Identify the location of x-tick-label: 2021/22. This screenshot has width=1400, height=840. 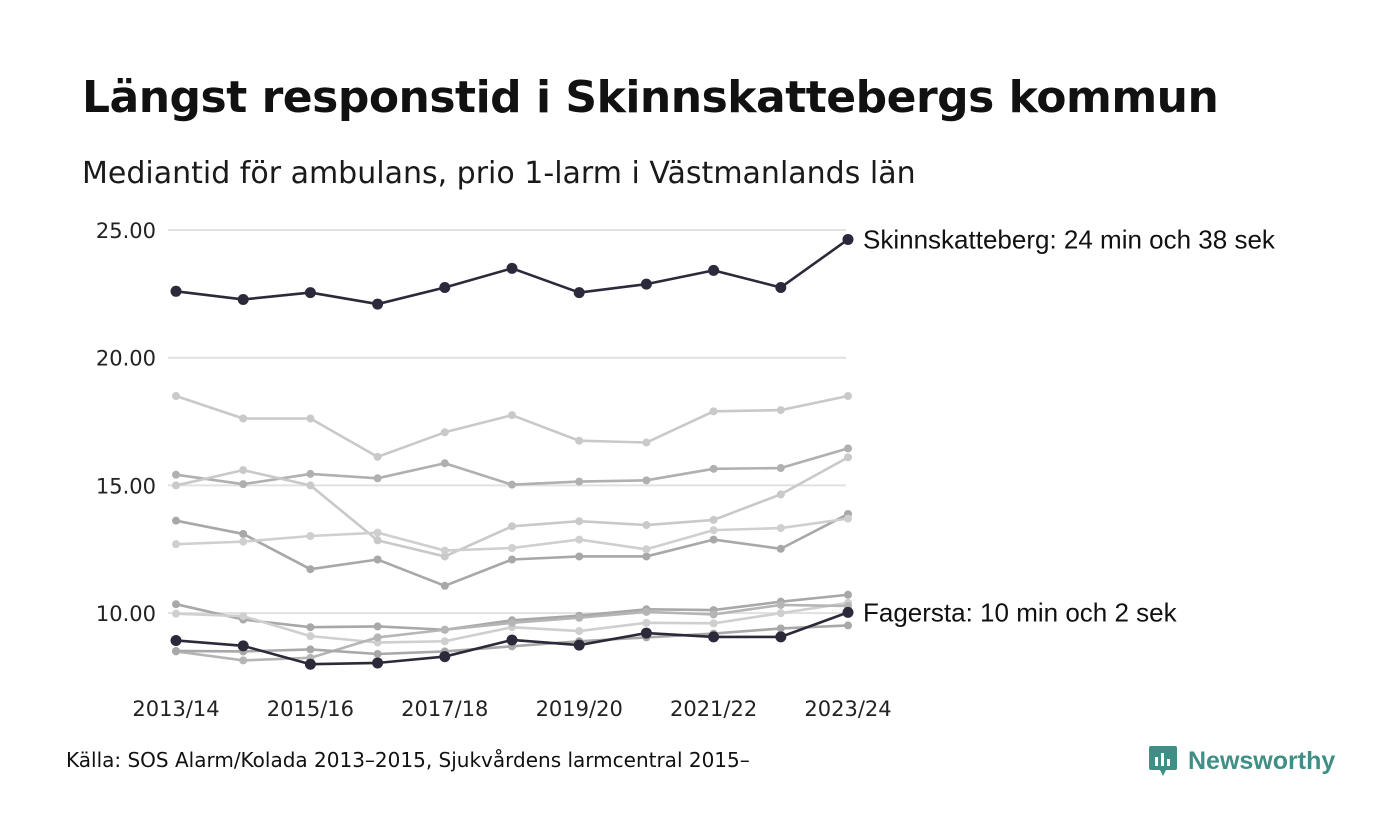
(713, 709).